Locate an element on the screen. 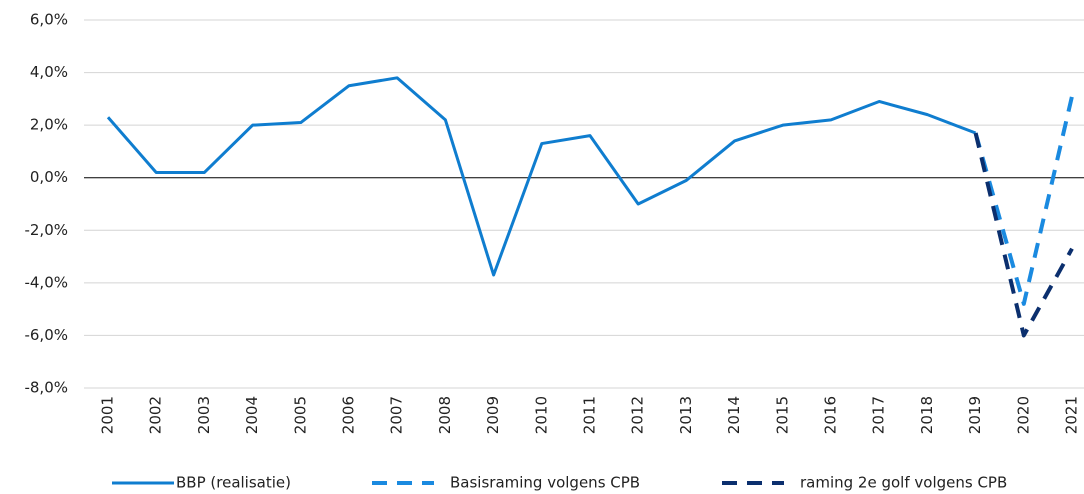 This screenshot has width=1084, height=494. x-tick-label: 2011 is located at coordinates (590, 415).